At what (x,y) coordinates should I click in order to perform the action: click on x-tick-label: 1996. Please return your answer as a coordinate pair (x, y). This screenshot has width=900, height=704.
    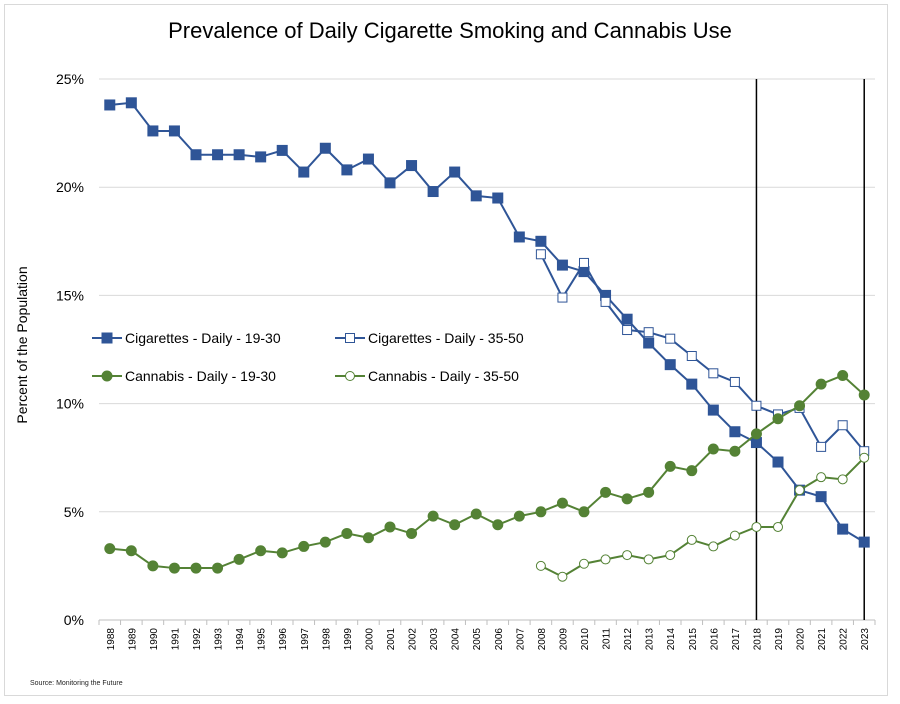
    Looking at the image, I should click on (283, 639).